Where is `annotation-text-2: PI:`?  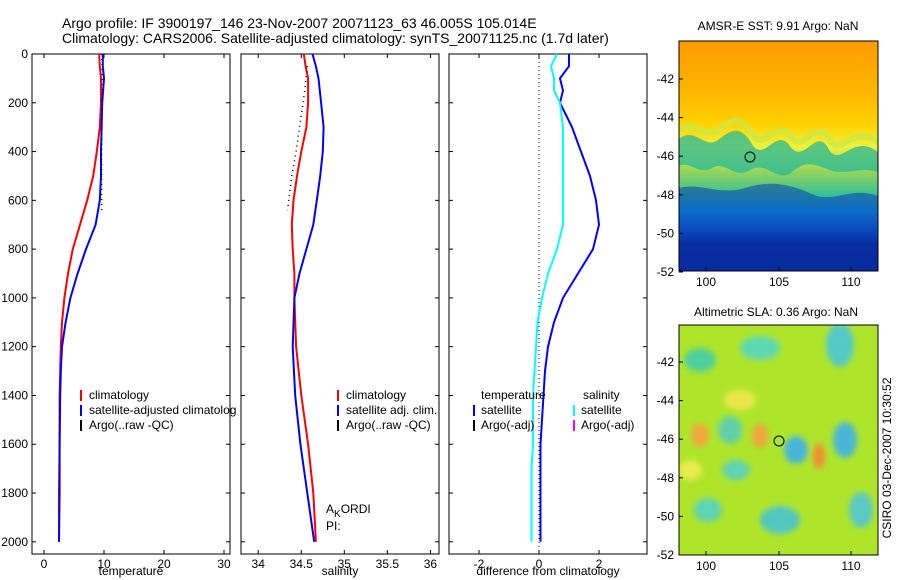 annotation-text-2: PI: is located at coordinates (333, 526).